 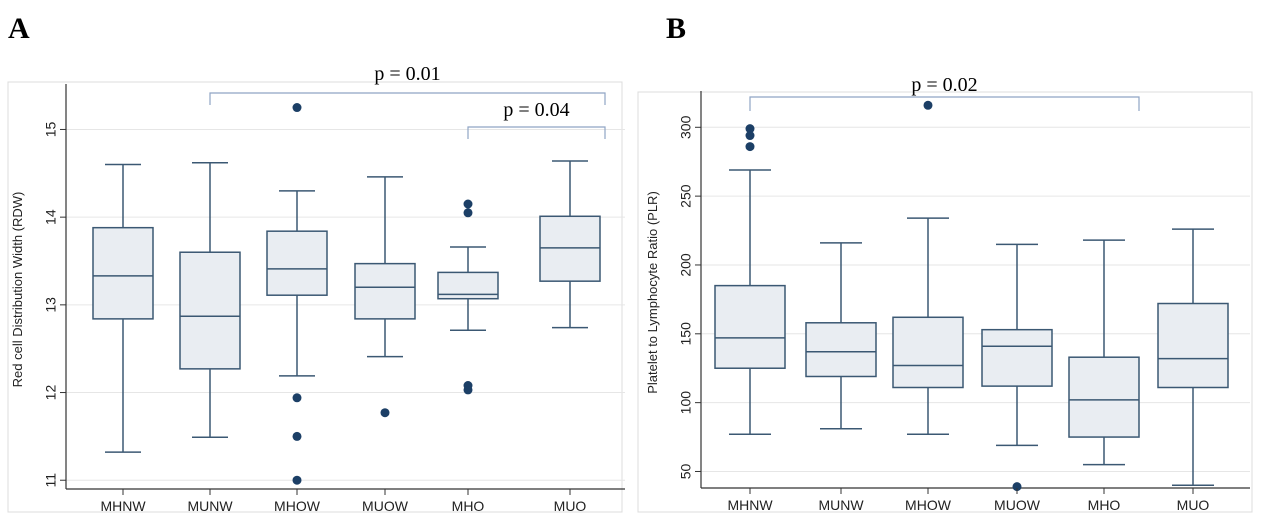 I want to click on p-value-label: p = 0.02, so click(x=944, y=85).